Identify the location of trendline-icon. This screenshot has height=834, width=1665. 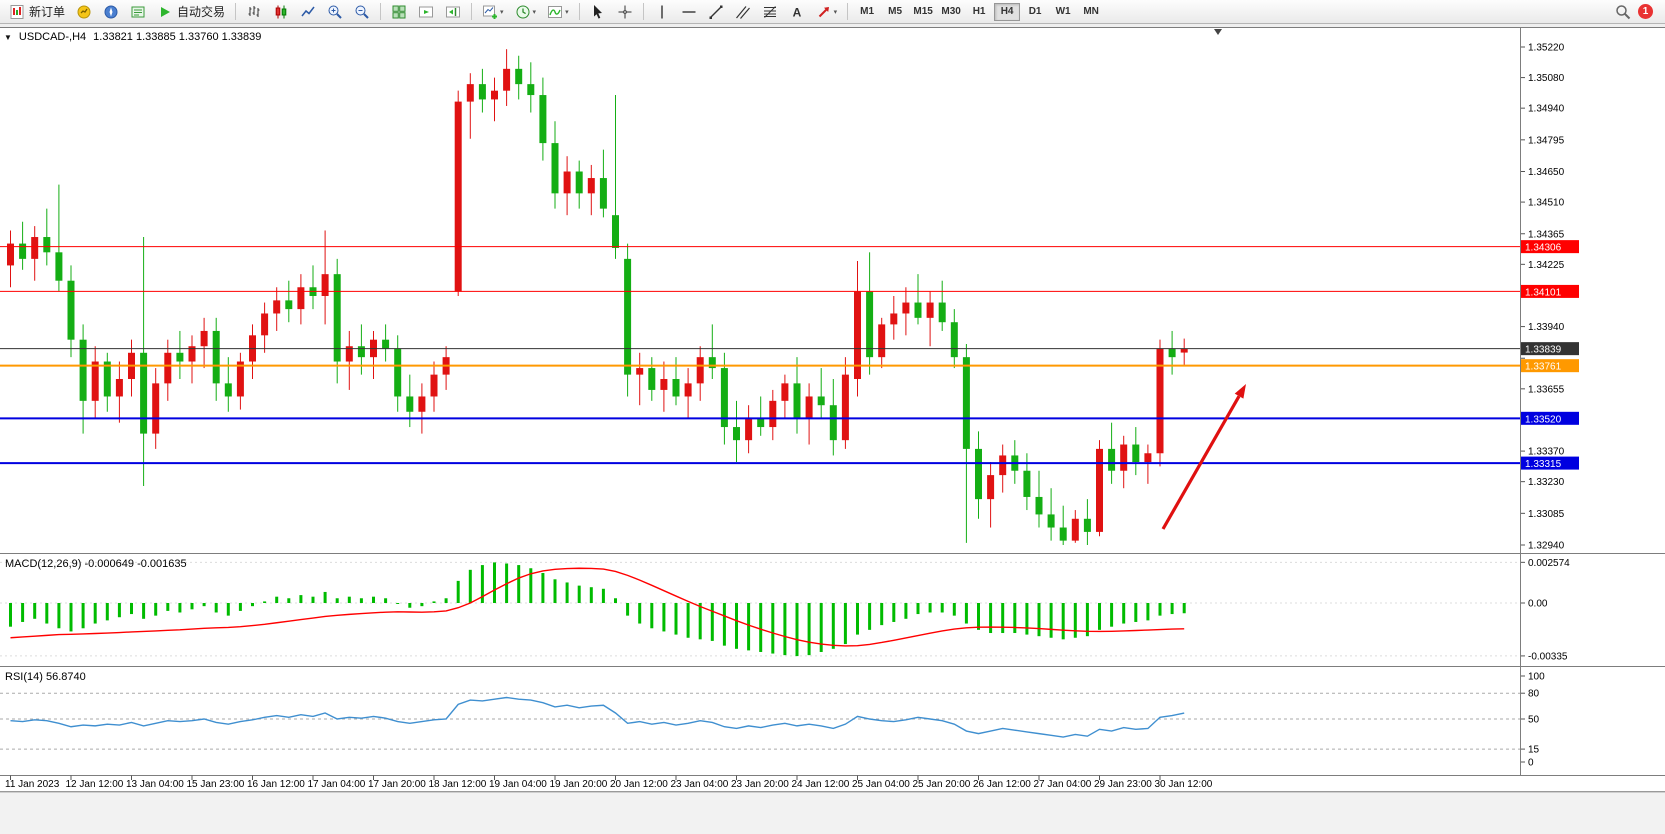
(716, 12).